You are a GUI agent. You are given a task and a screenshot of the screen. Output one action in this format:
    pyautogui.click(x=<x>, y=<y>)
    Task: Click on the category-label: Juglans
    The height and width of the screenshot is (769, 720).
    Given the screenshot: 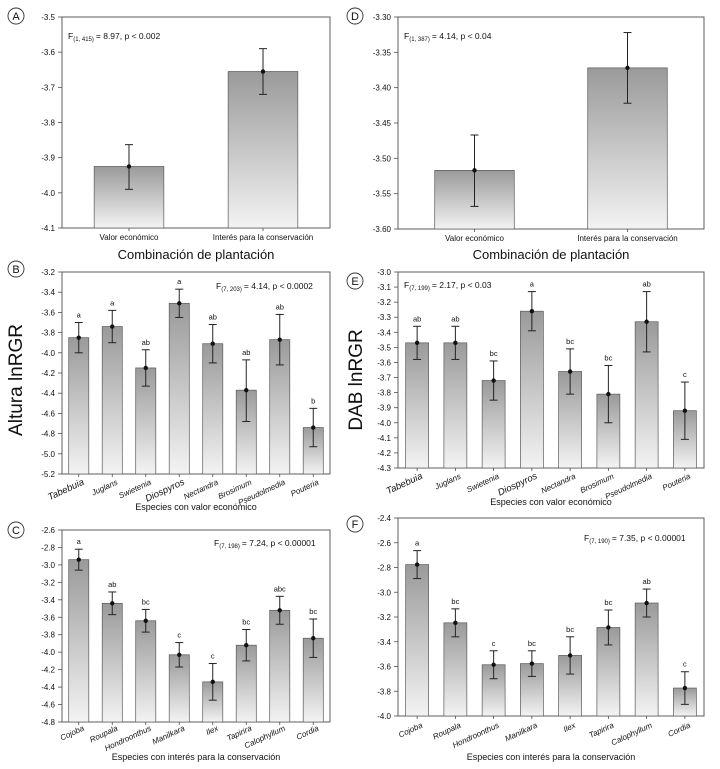 What is the action you would take?
    pyautogui.click(x=448, y=482)
    